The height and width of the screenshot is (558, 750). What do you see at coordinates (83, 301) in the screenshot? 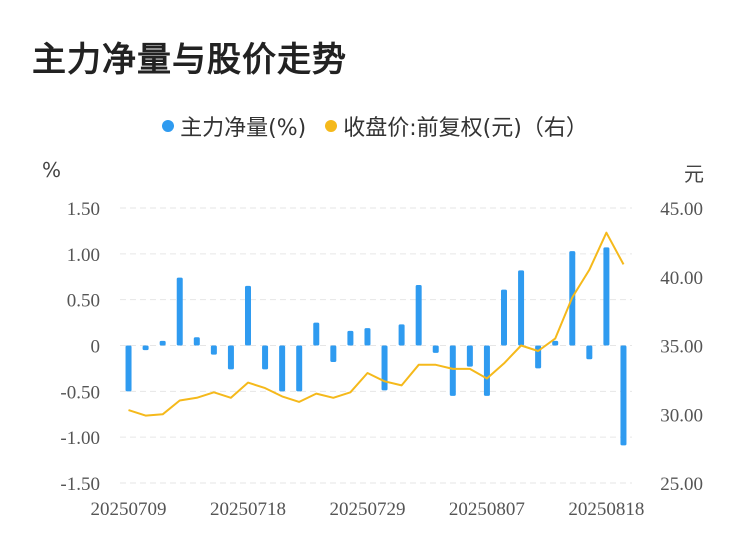
I see `y-left-tick-label: 0.50` at bounding box center [83, 301].